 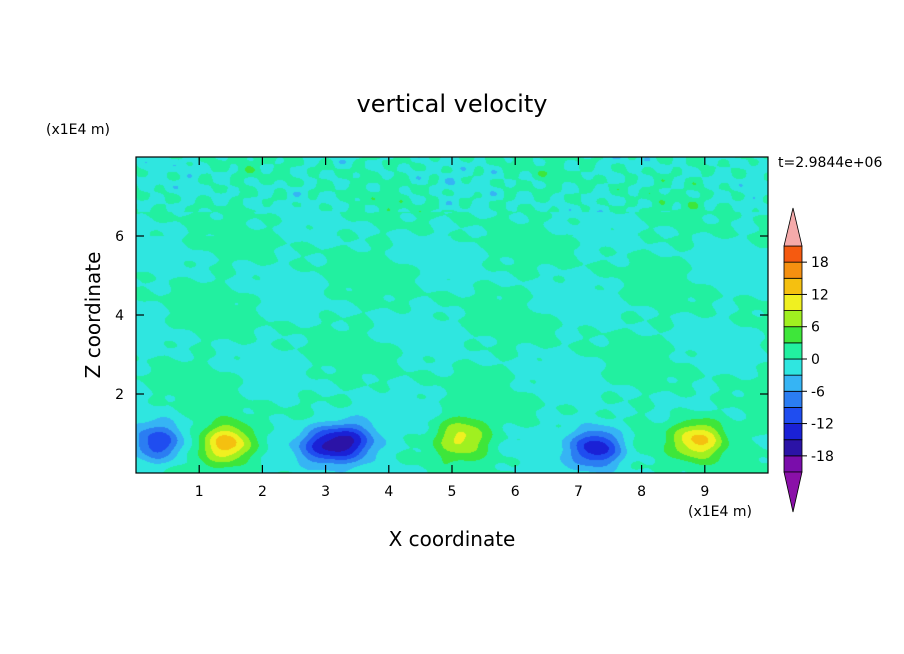 What do you see at coordinates (452, 104) in the screenshot?
I see `chart-title: vertical velocity` at bounding box center [452, 104].